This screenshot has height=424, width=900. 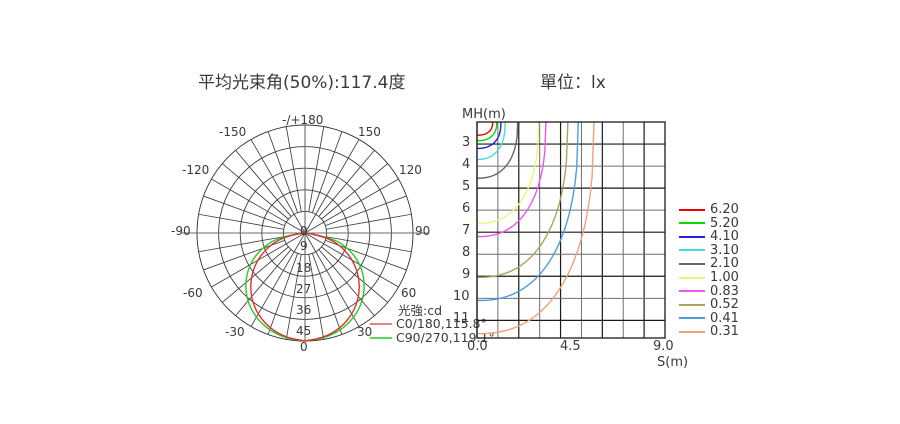 I want to click on polar-radial-tick-9: 9, so click(x=304, y=246).